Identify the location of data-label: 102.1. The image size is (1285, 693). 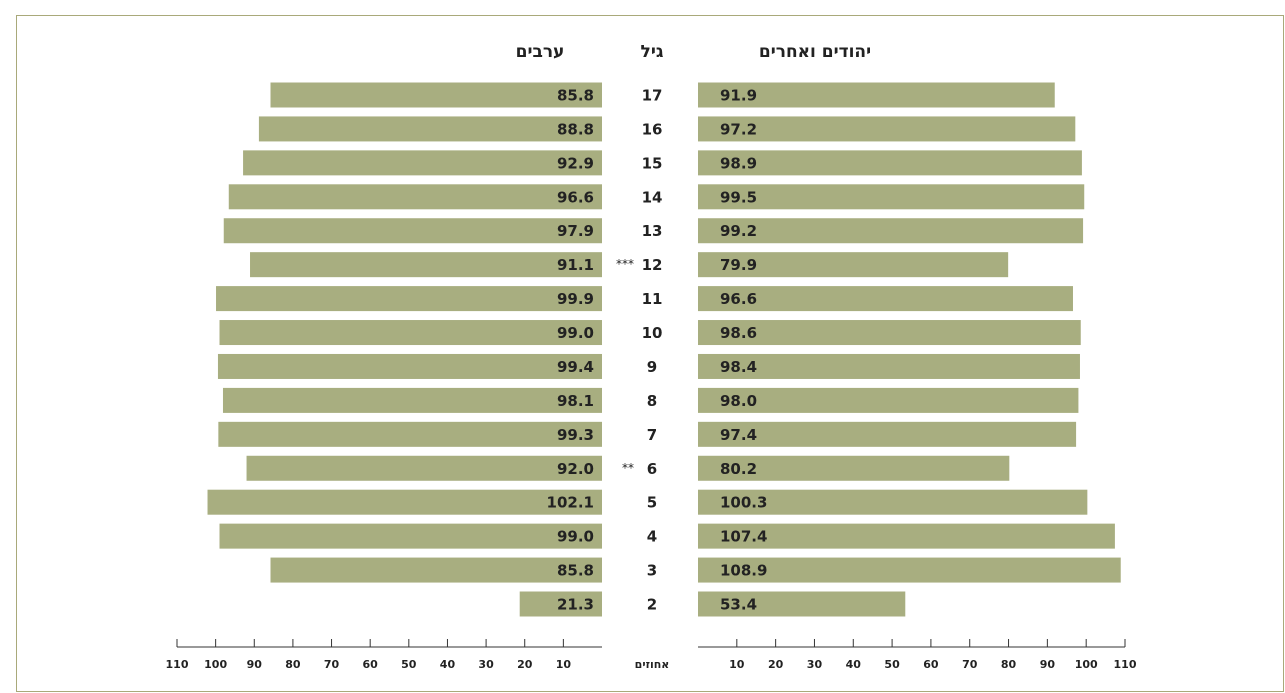
(570, 503).